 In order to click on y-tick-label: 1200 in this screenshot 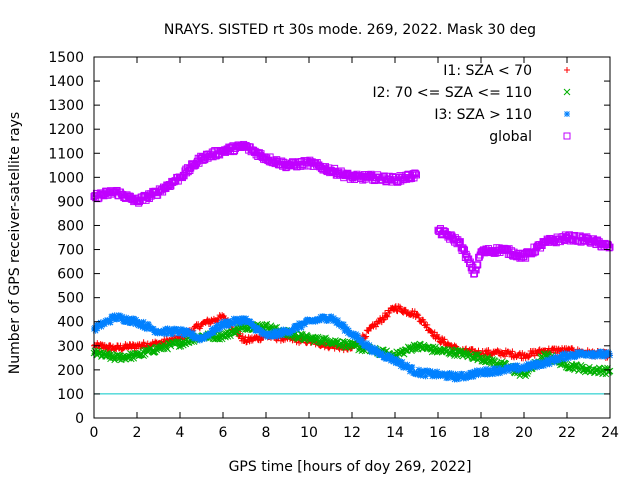, I will do `click(66, 130)`.